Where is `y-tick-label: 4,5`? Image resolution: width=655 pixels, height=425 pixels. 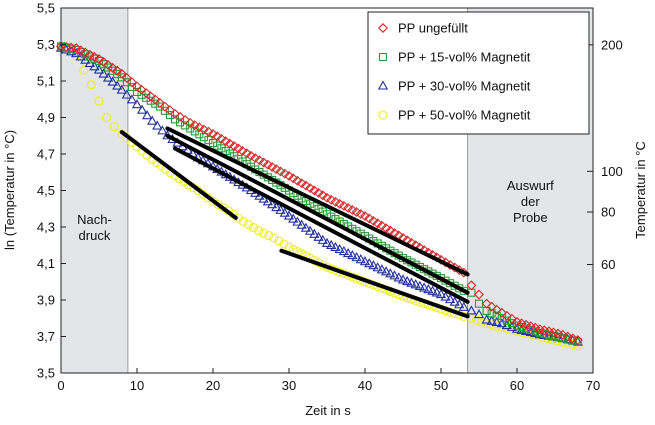
y-tick-label: 4,5 is located at coordinates (46, 190).